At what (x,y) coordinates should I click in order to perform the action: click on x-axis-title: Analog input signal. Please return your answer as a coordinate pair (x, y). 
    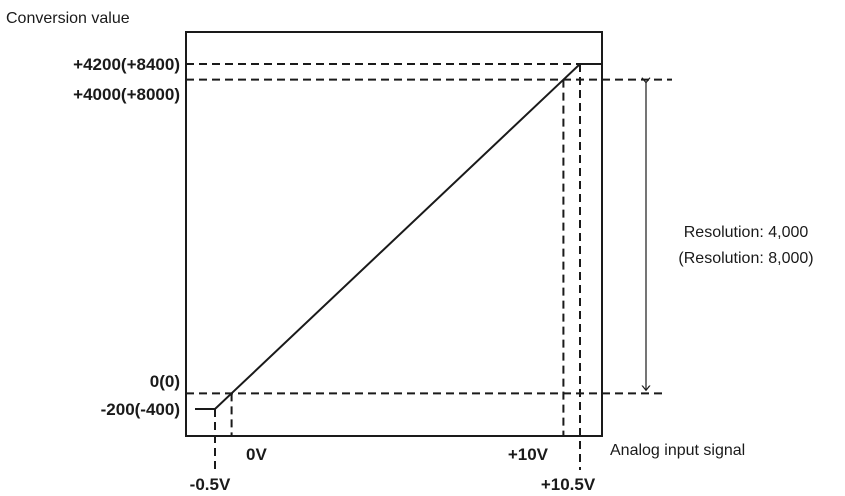
    Looking at the image, I should click on (677, 450).